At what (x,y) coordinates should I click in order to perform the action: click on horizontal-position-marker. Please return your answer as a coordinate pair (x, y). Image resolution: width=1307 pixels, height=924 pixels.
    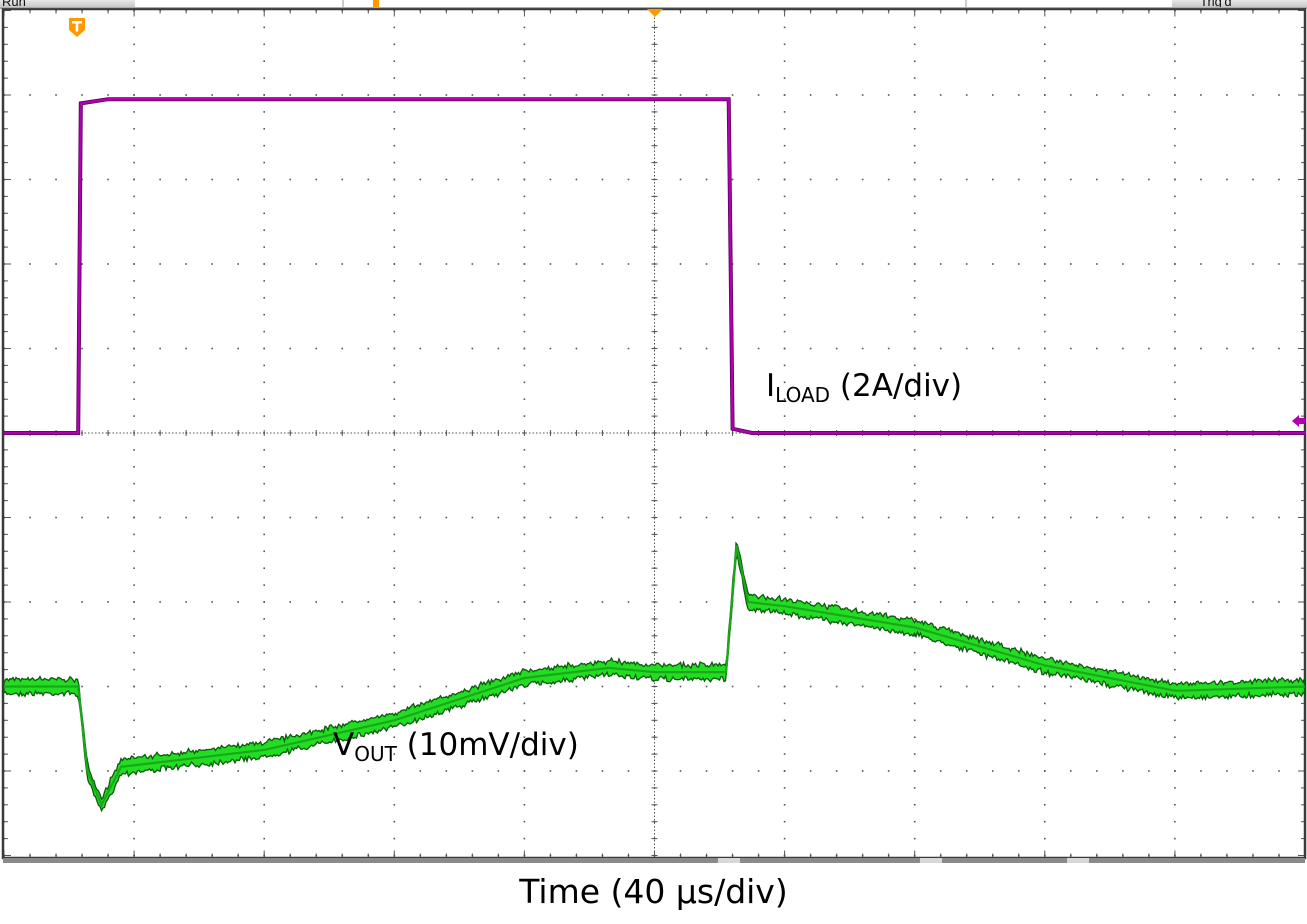
    Looking at the image, I should click on (376, 3).